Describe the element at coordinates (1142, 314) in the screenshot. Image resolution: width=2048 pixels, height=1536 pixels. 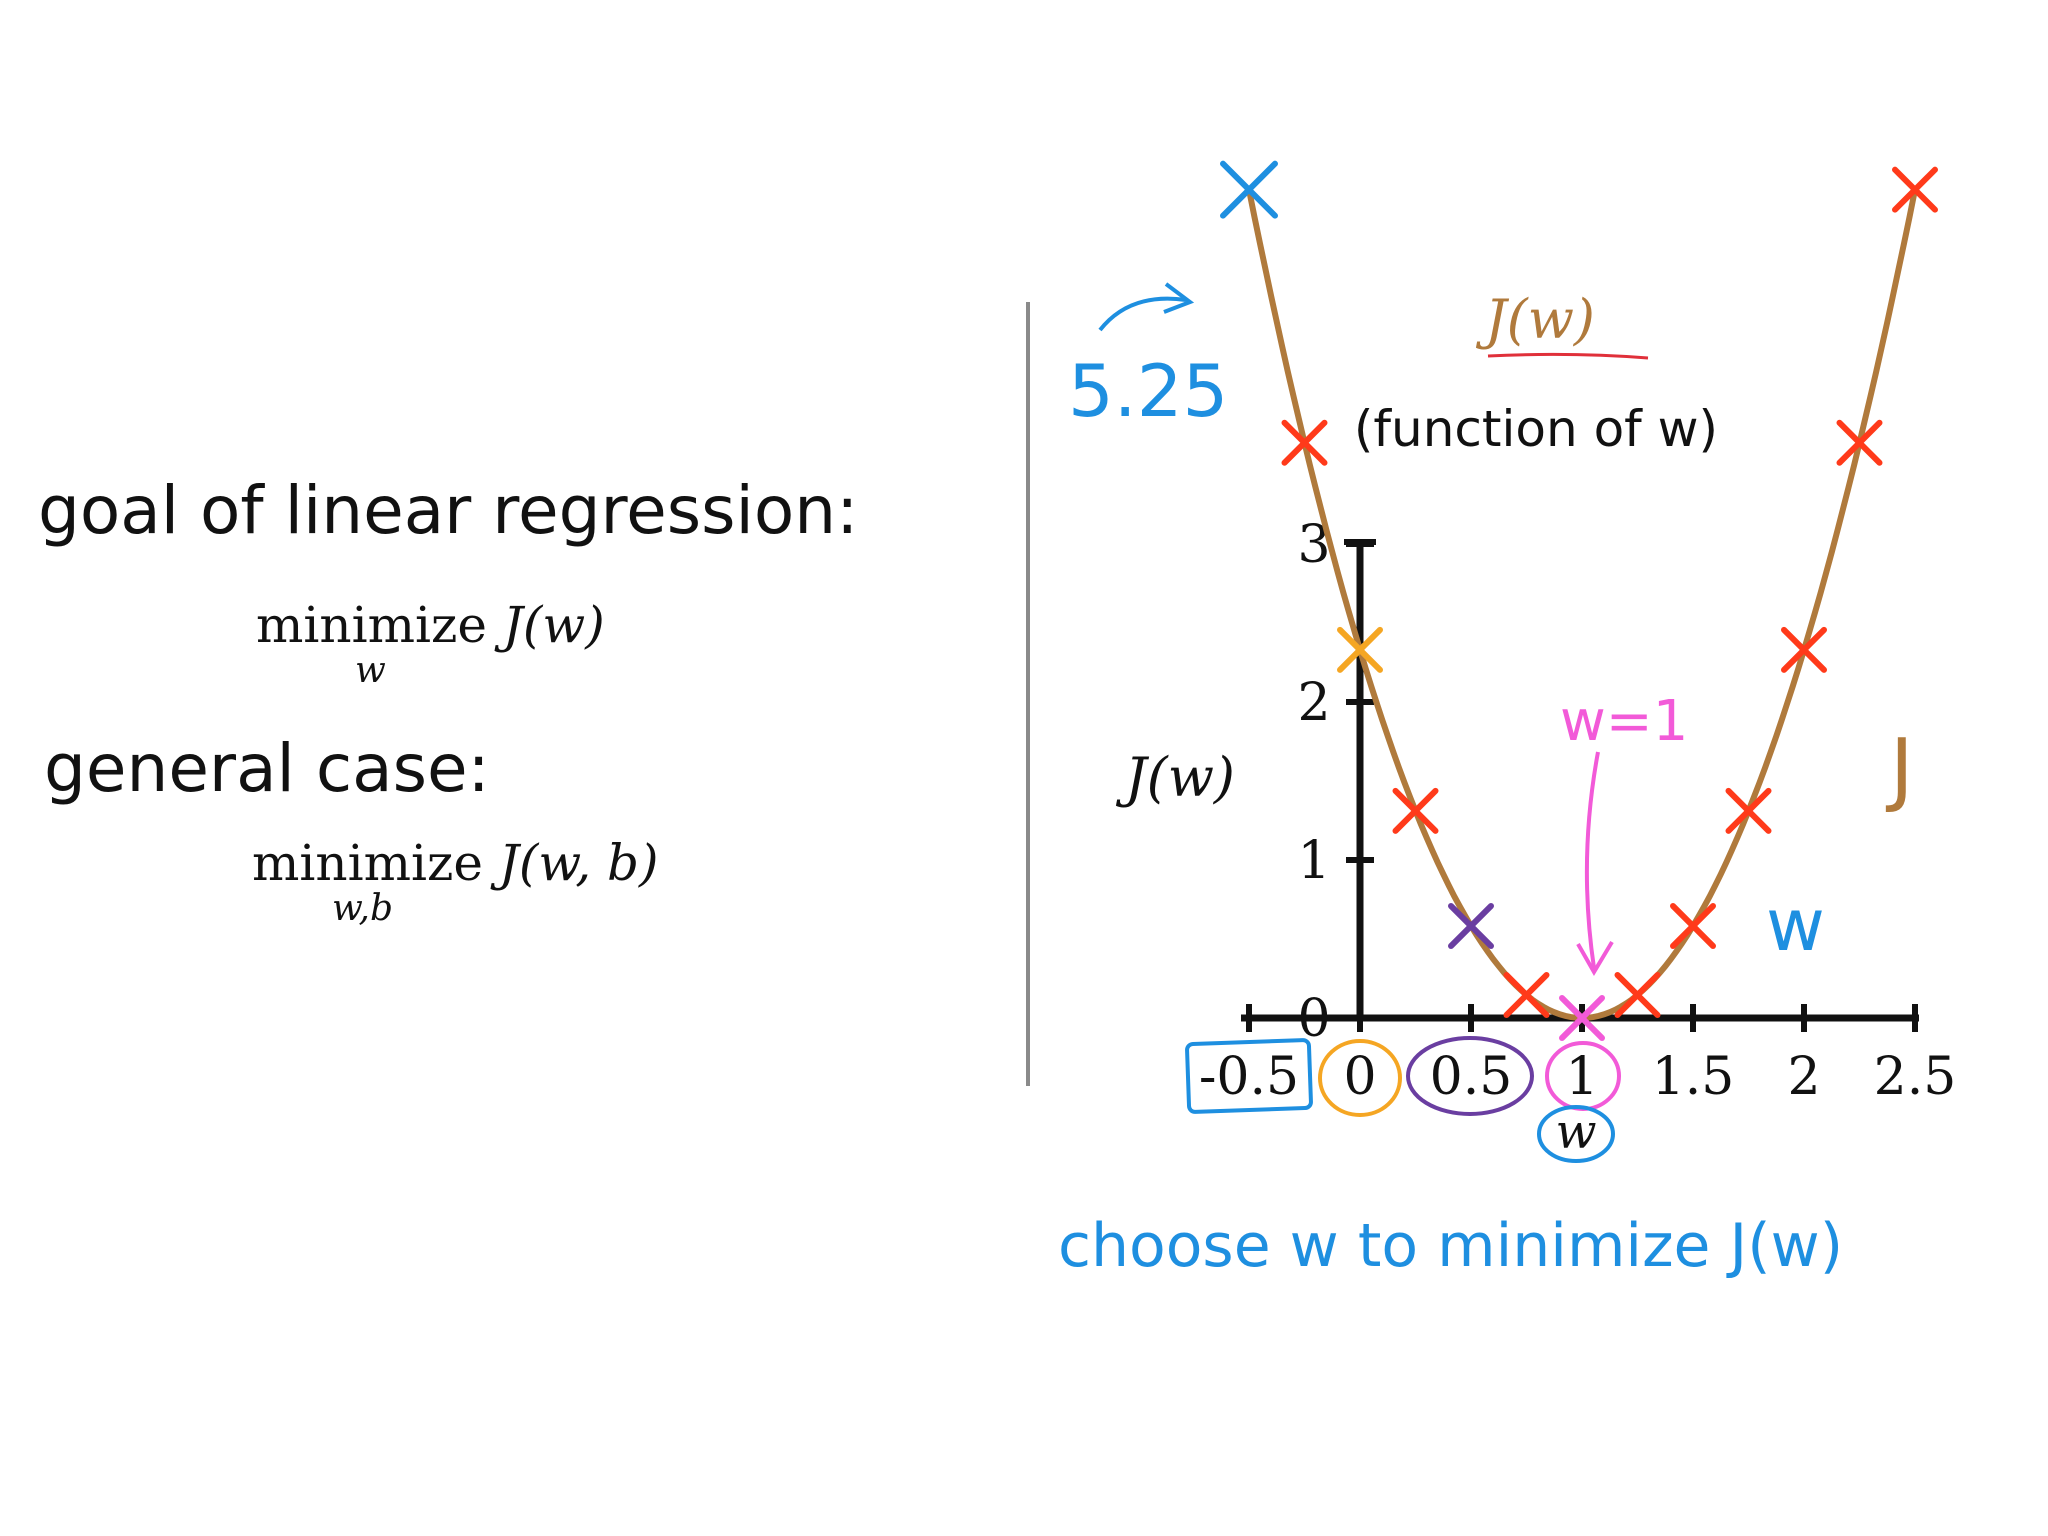
I see `start-arrow` at that location.